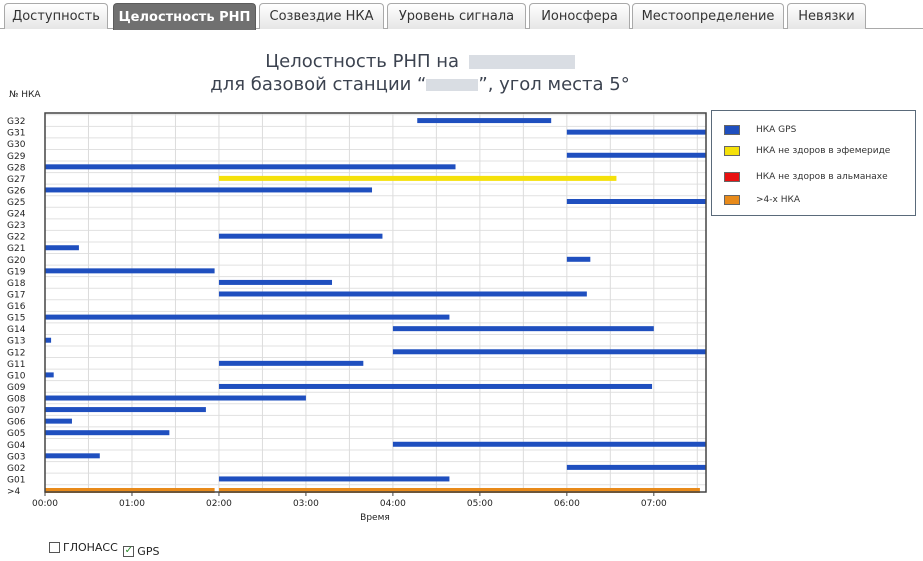  What do you see at coordinates (16, 388) in the screenshot?
I see `y-tick-label: G09` at bounding box center [16, 388].